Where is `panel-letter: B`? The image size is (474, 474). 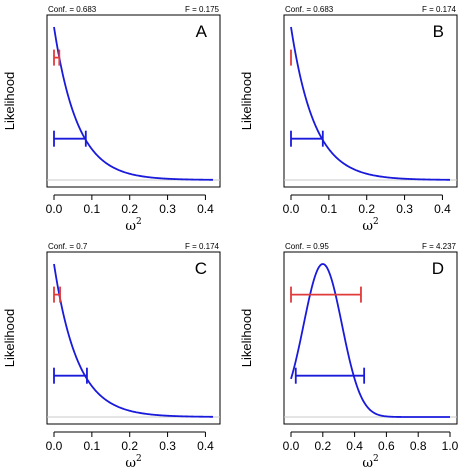
panel-letter: B is located at coordinates (438, 31).